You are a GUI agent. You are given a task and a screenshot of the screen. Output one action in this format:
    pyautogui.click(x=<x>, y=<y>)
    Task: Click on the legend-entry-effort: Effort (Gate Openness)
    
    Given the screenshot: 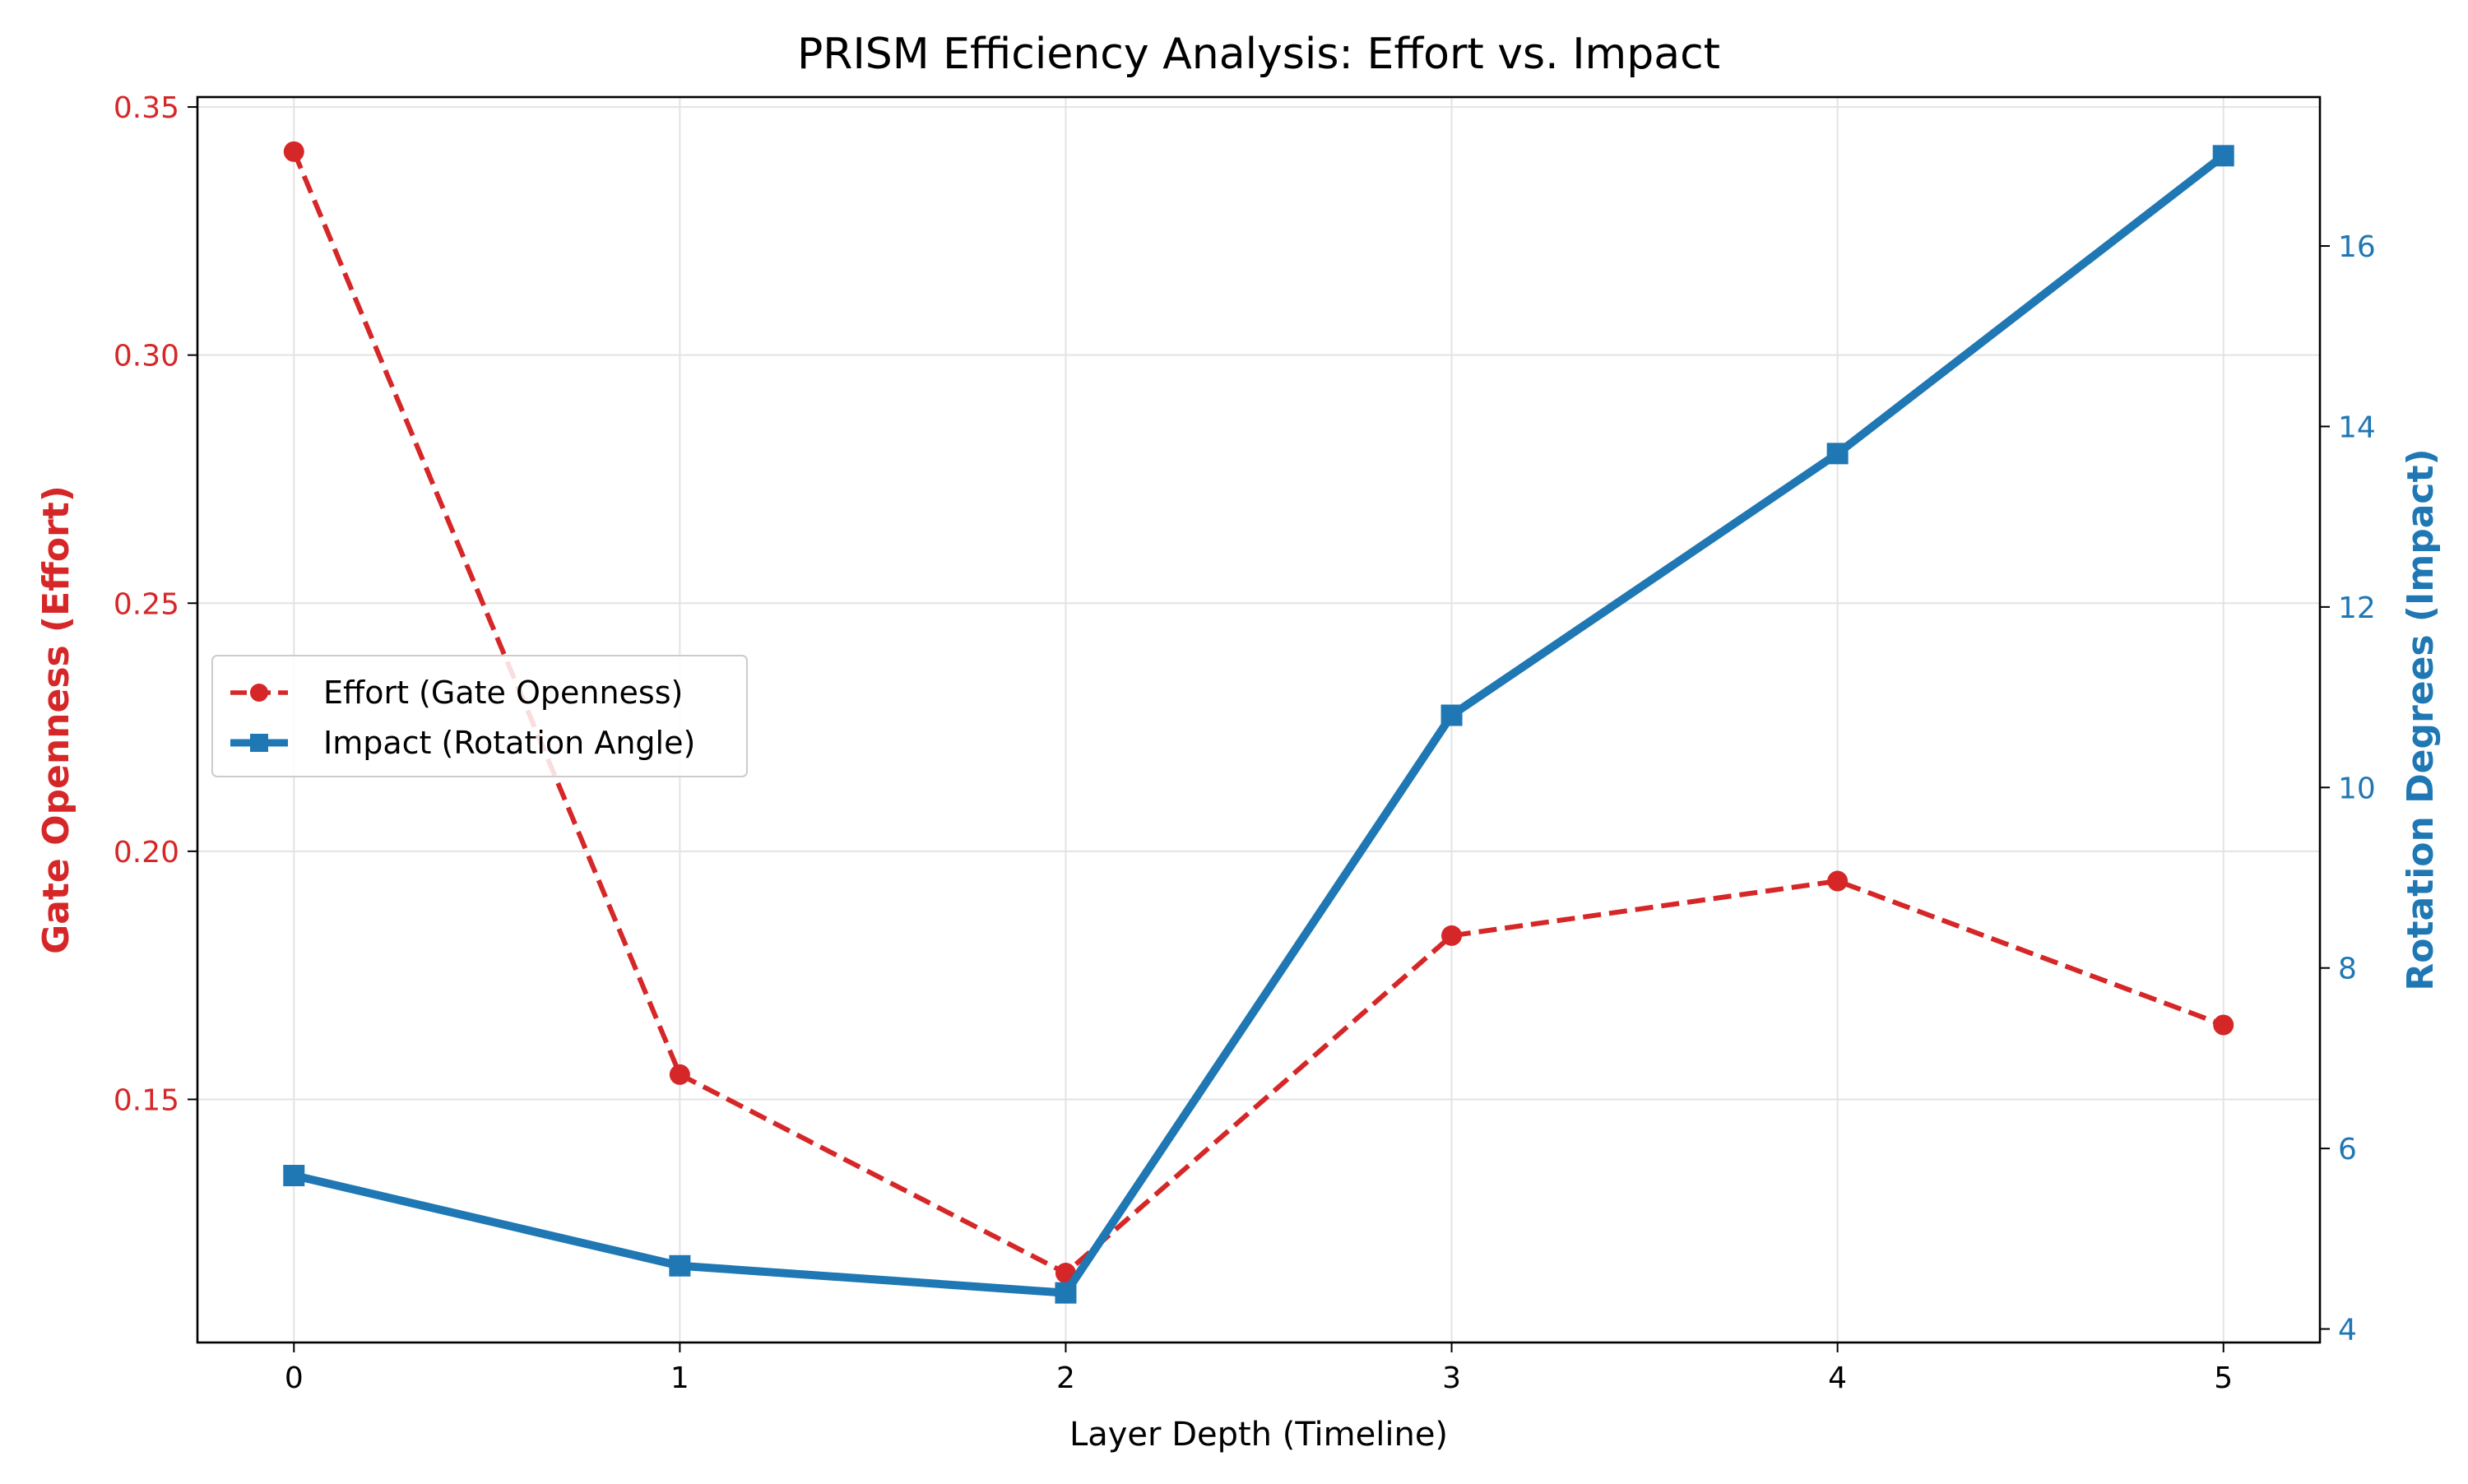 What is the action you would take?
    pyautogui.click(x=456, y=693)
    